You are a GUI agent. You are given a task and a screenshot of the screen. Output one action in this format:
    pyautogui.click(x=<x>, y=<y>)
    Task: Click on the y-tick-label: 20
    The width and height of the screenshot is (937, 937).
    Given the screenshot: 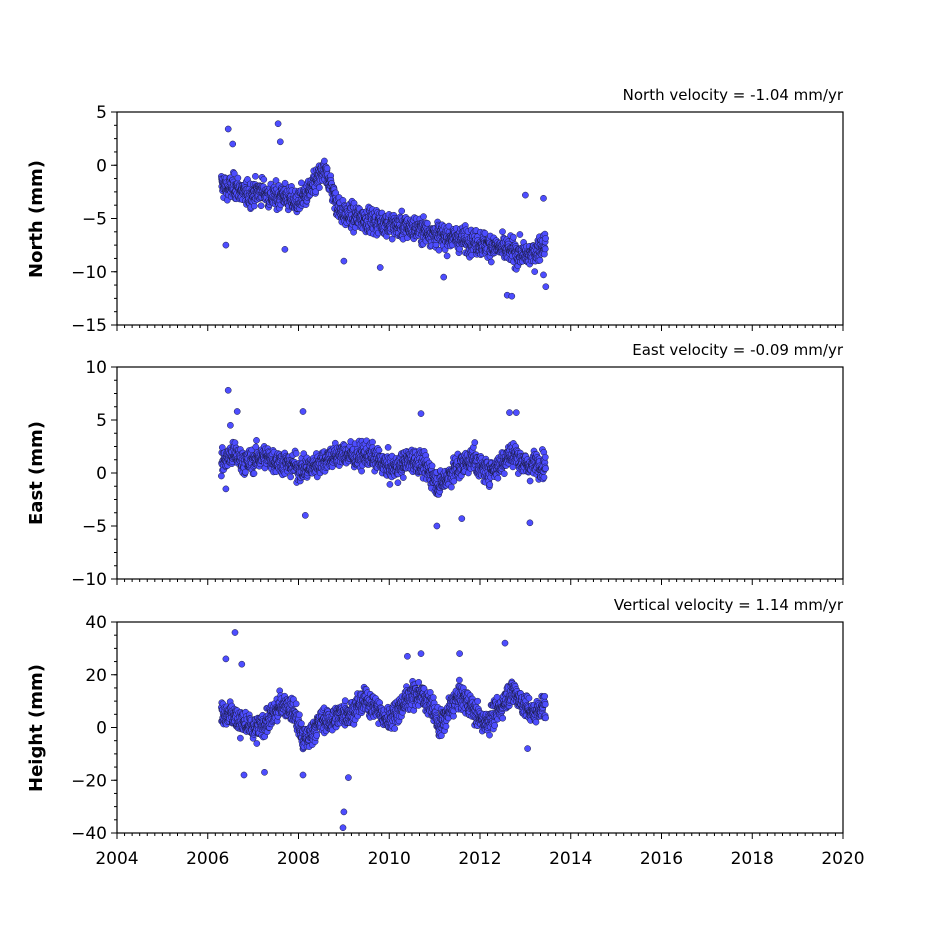 What is the action you would take?
    pyautogui.click(x=96, y=676)
    